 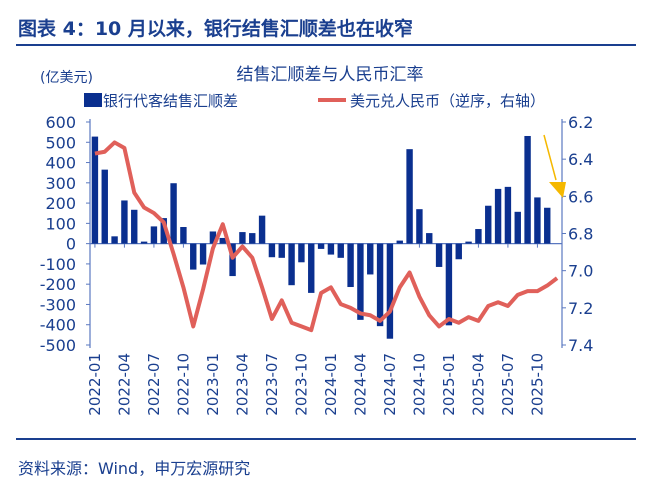 What do you see at coordinates (170, 101) in the screenshot?
I see `legend-bar-label: 银行代客结售汇顺差` at bounding box center [170, 101].